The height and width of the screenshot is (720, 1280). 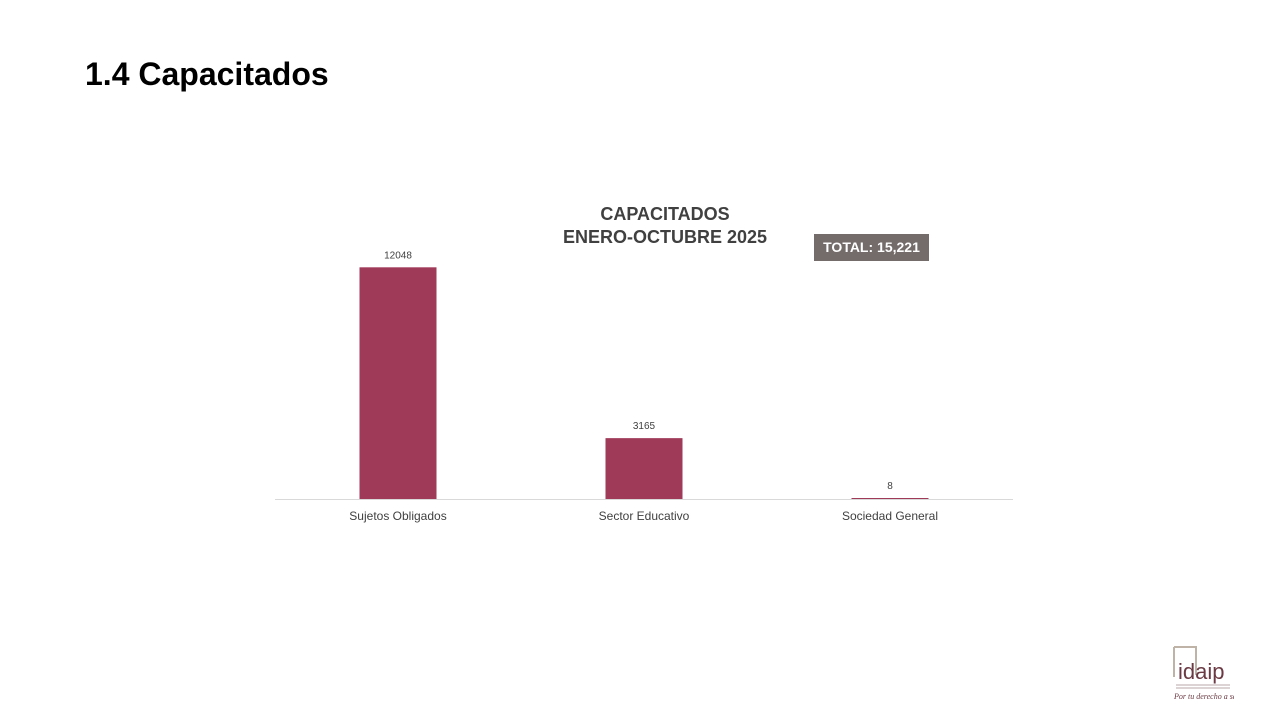 I want to click on chart-subtitle: ENERO-OCTUBRE 2025, so click(x=665, y=237).